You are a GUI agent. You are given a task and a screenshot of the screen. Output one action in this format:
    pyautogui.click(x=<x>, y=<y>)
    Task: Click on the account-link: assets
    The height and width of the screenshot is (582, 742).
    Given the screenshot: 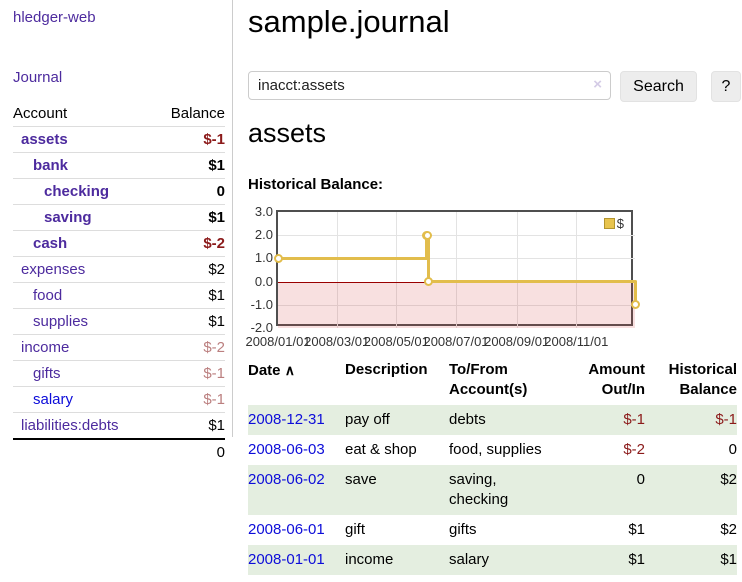 What is the action you would take?
    pyautogui.click(x=44, y=139)
    